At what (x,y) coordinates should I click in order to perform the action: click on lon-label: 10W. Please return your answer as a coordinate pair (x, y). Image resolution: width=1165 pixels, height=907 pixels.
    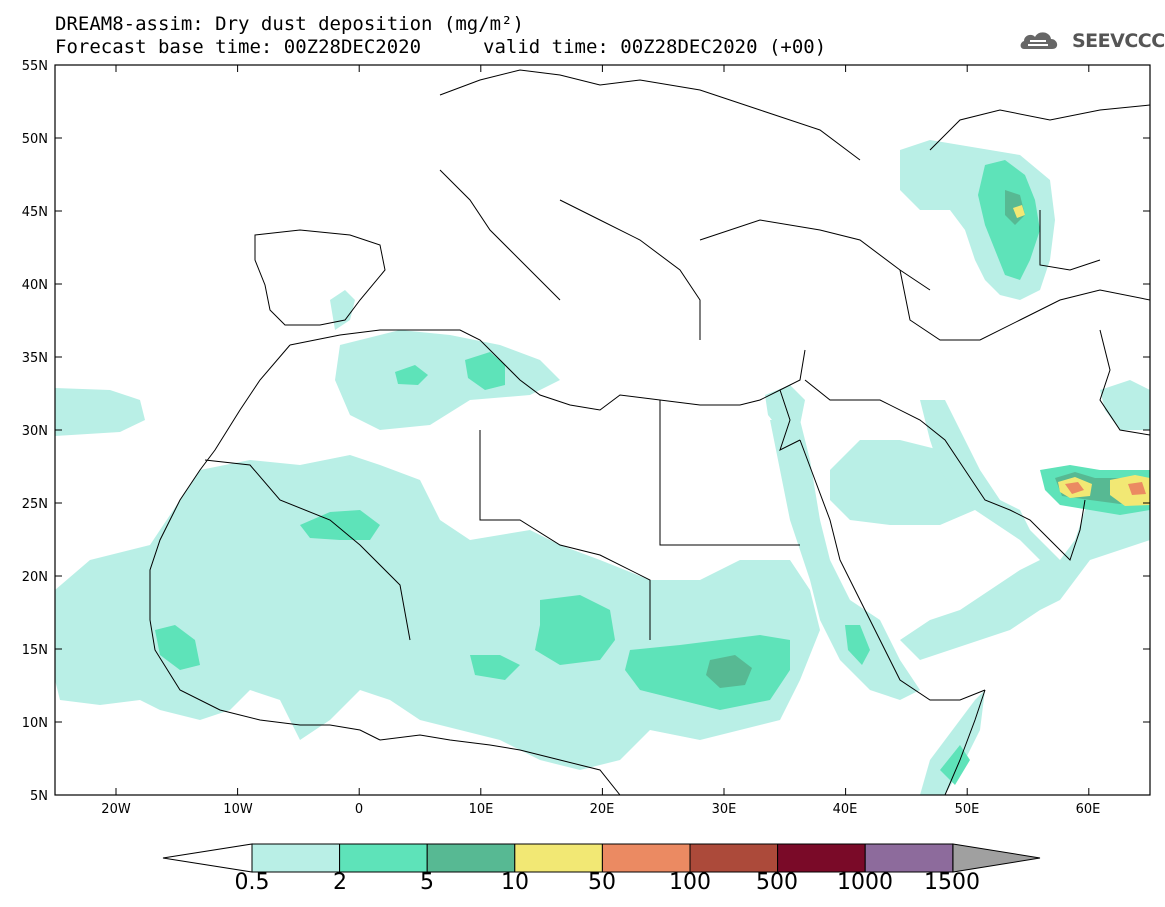
    Looking at the image, I should click on (238, 809).